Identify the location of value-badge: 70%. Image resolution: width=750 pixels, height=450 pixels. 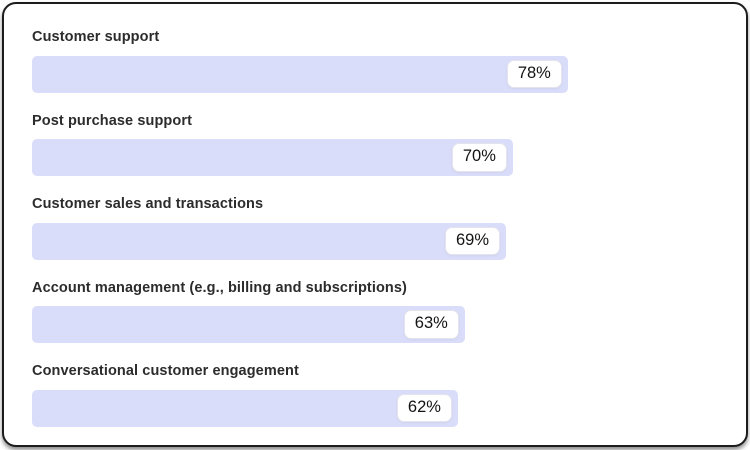
(479, 157).